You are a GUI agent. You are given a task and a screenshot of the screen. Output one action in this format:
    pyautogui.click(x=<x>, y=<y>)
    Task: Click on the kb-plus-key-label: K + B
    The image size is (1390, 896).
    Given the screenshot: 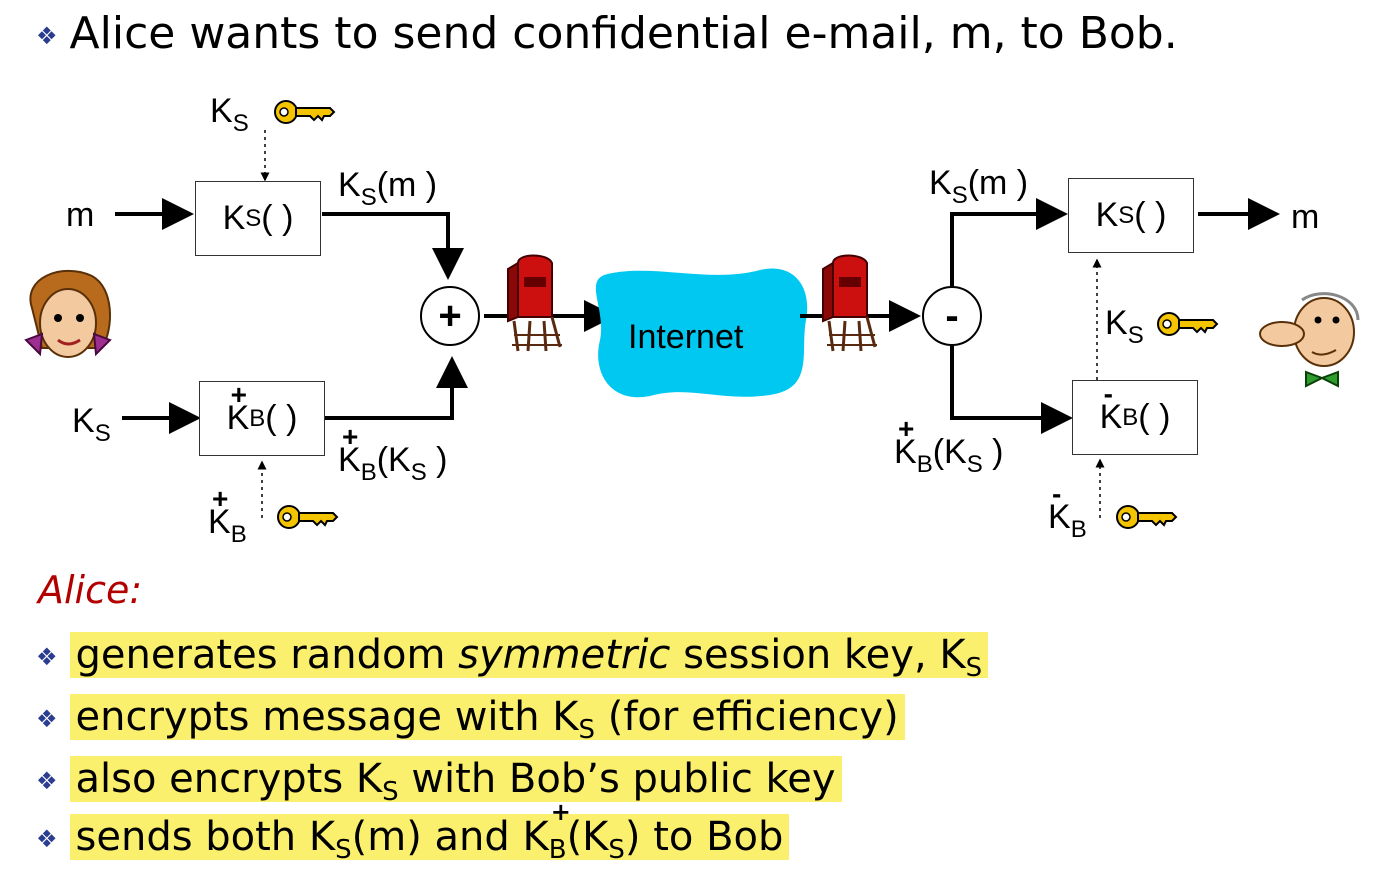 What is the action you would take?
    pyautogui.click(x=227, y=515)
    